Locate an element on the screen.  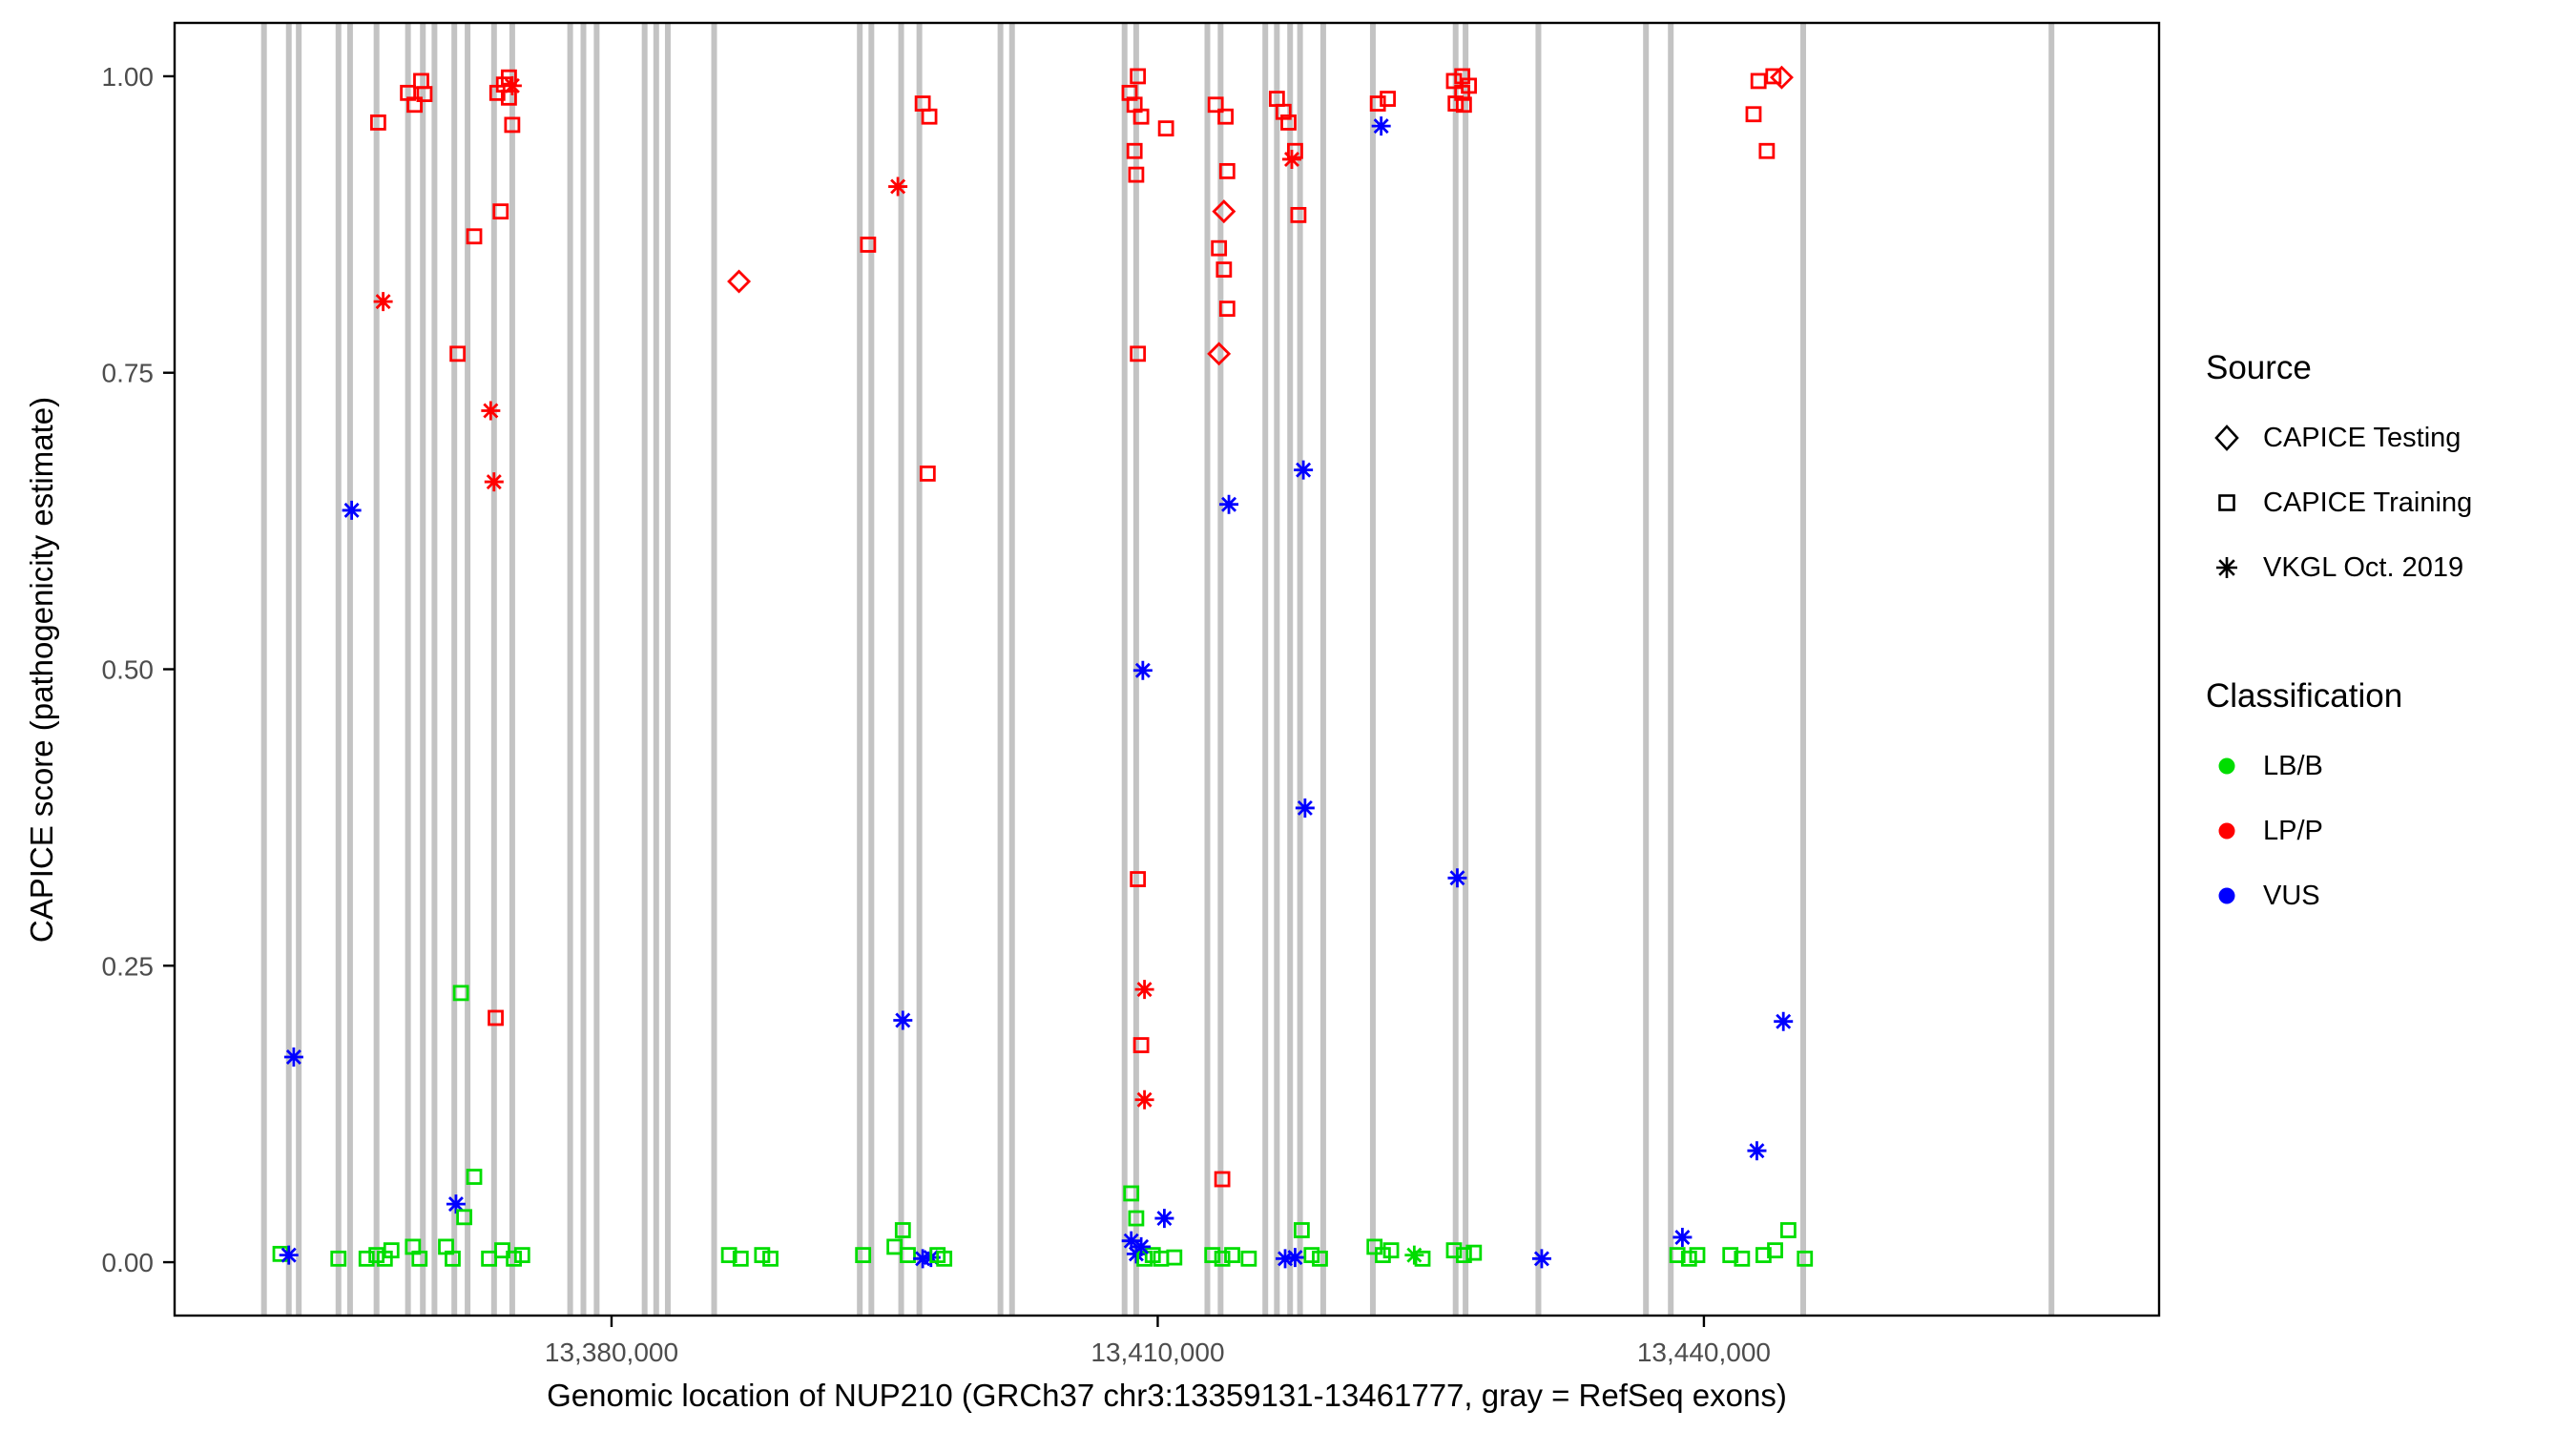
y-tick-label: 0.50 is located at coordinates (128, 670).